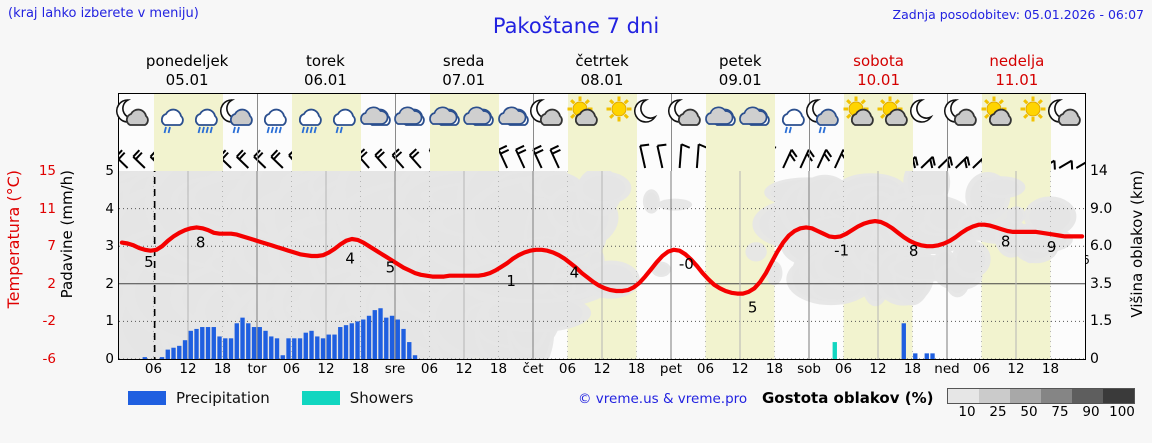 This screenshot has height=443, width=1152. Describe the element at coordinates (103, 13) in the screenshot. I see `location-hint: (kraj lahko izberete v meniju)` at that location.